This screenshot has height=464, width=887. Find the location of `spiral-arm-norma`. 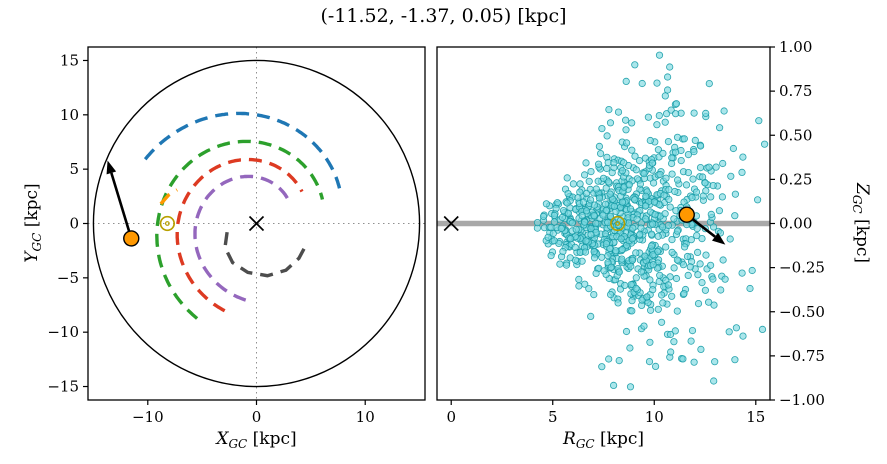

spiral-arm-norma is located at coordinates (265, 254).